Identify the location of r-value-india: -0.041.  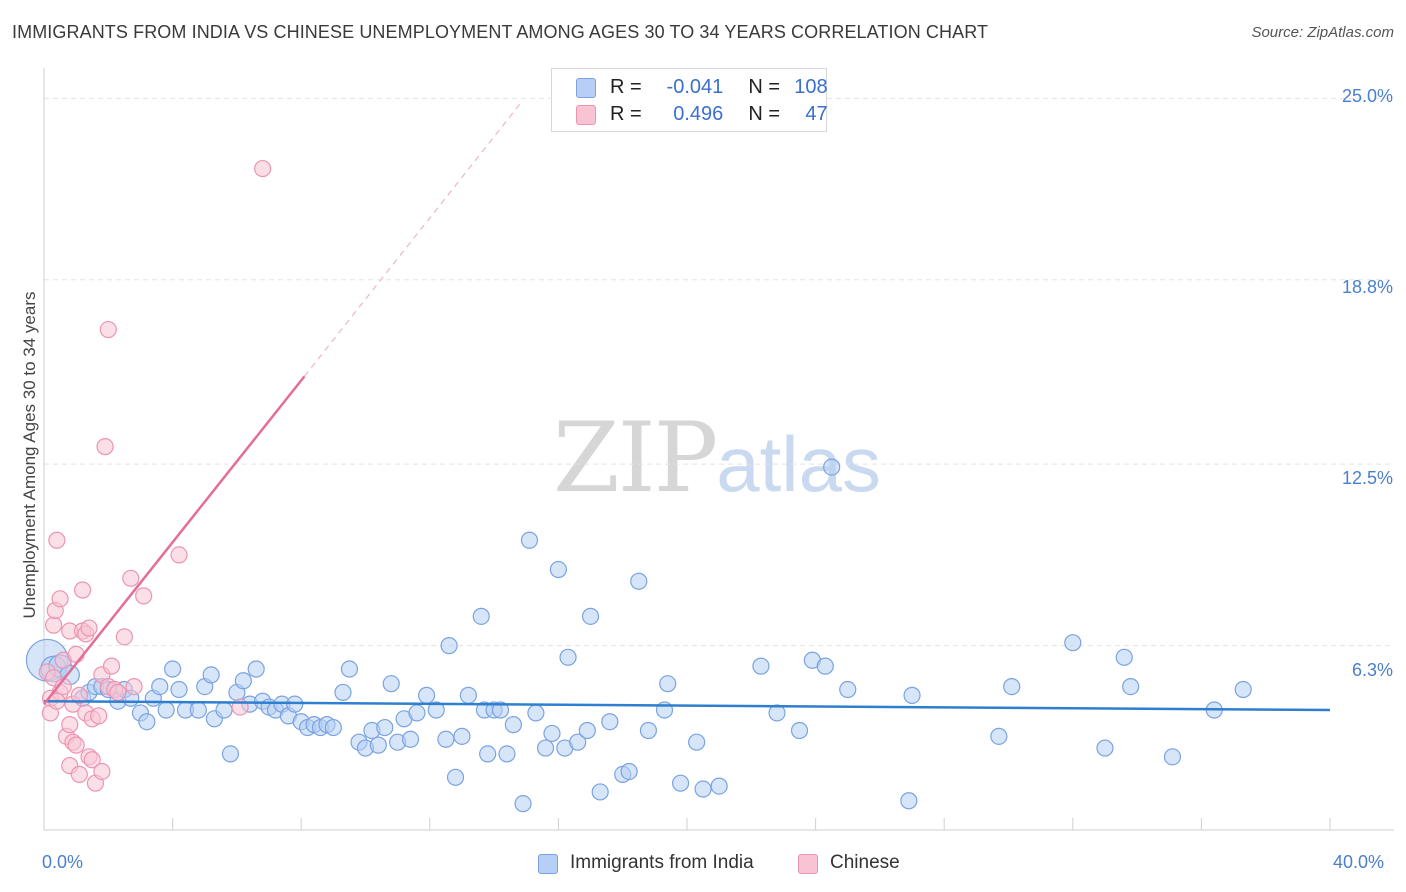
(695, 87).